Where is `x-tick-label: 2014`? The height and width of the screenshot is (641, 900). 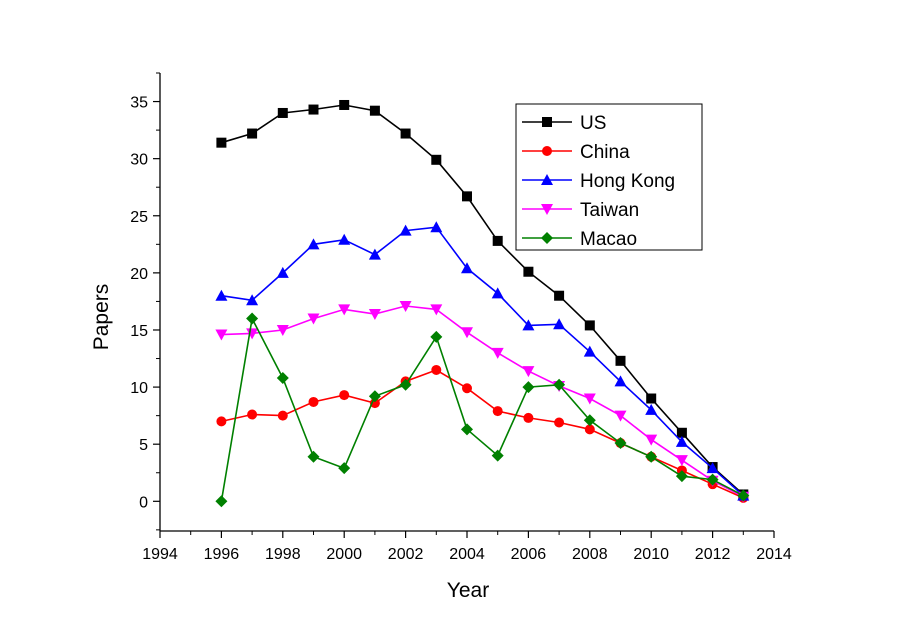 x-tick-label: 2014 is located at coordinates (774, 554).